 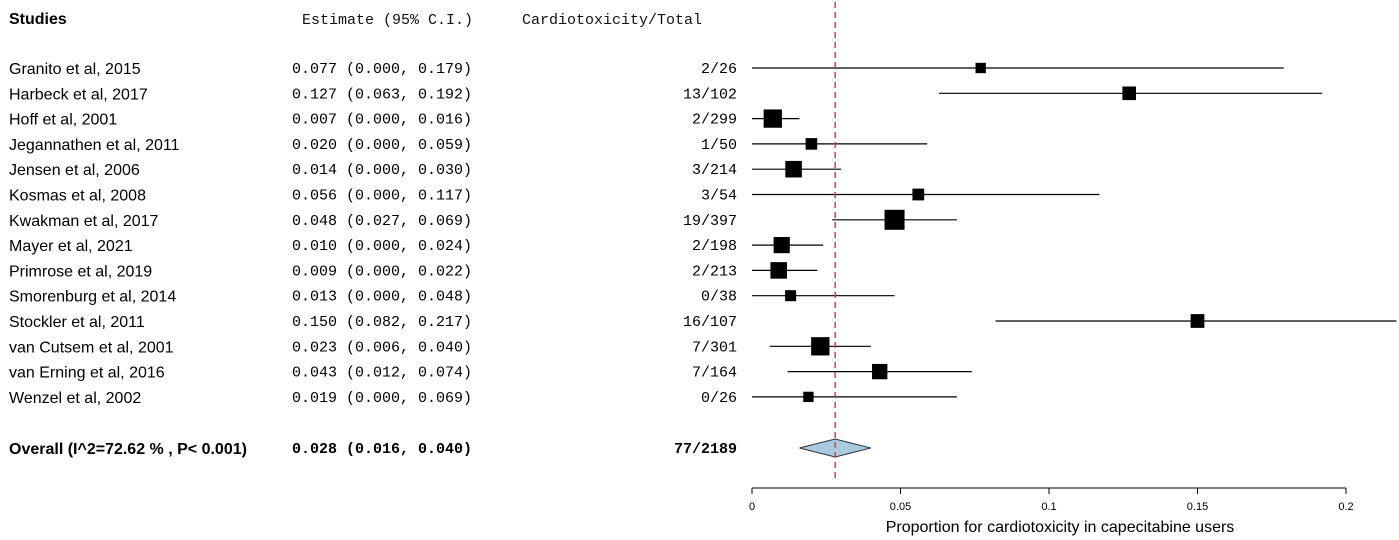 What do you see at coordinates (38, 19) in the screenshot?
I see `header-studies: Studies` at bounding box center [38, 19].